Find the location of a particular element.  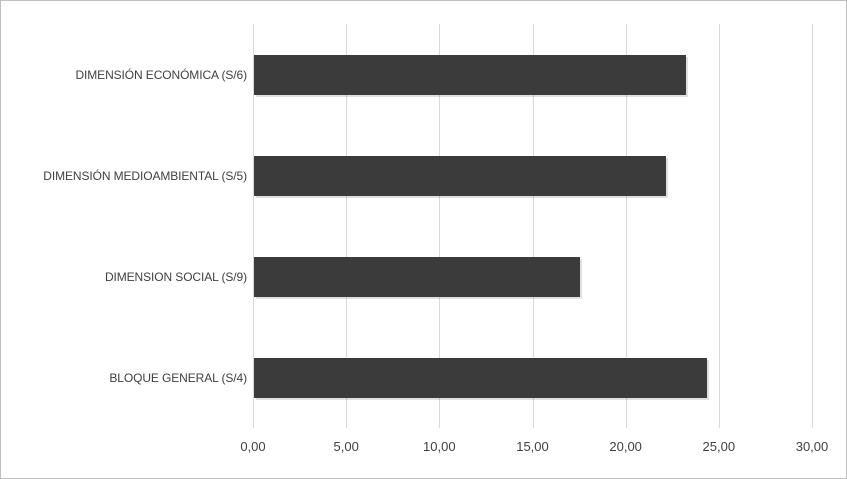

x-tick-label: 30,00 is located at coordinates (812, 446).